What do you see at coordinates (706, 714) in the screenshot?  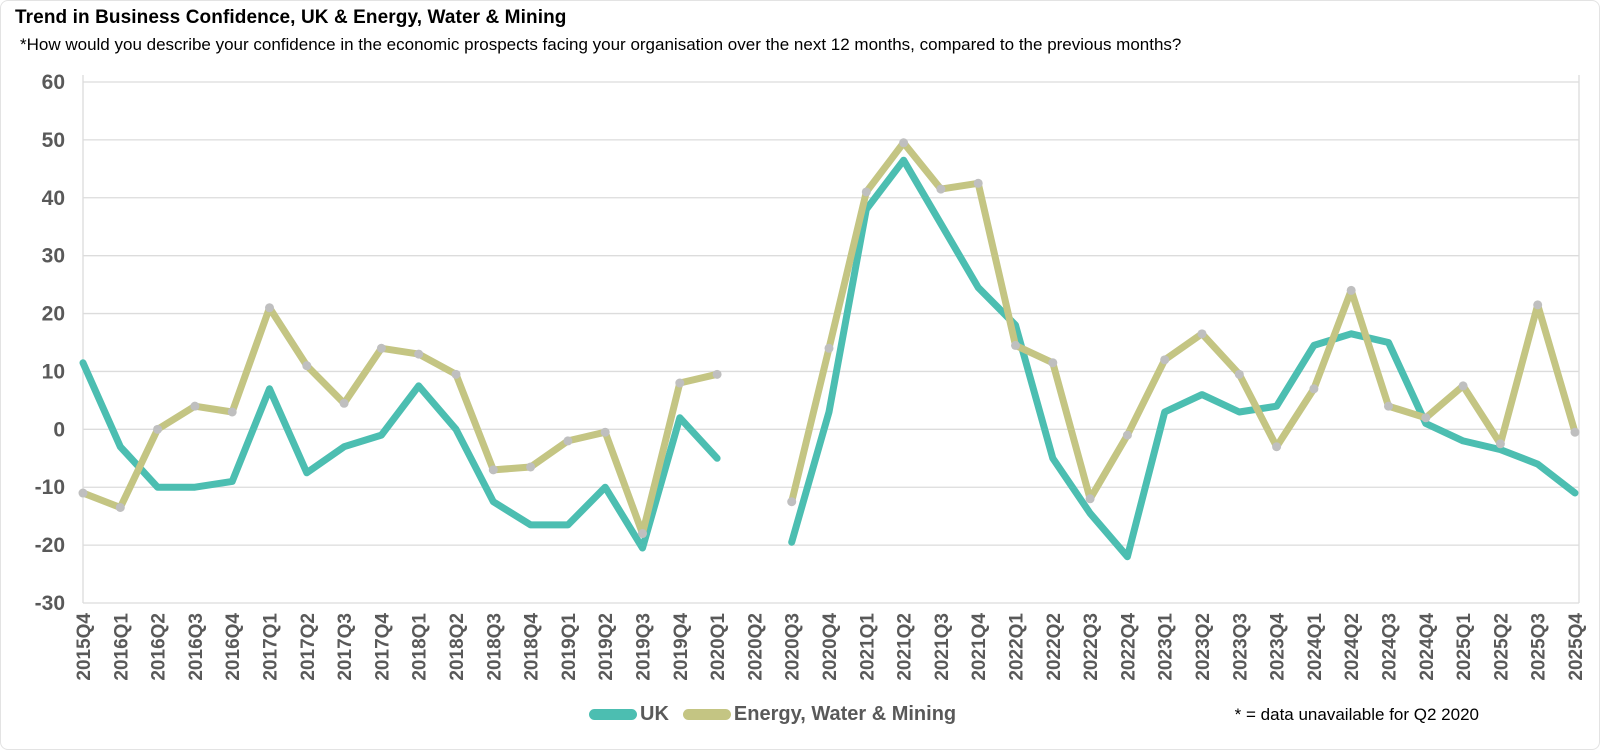 I see `energy-water-mining-line-swatch` at bounding box center [706, 714].